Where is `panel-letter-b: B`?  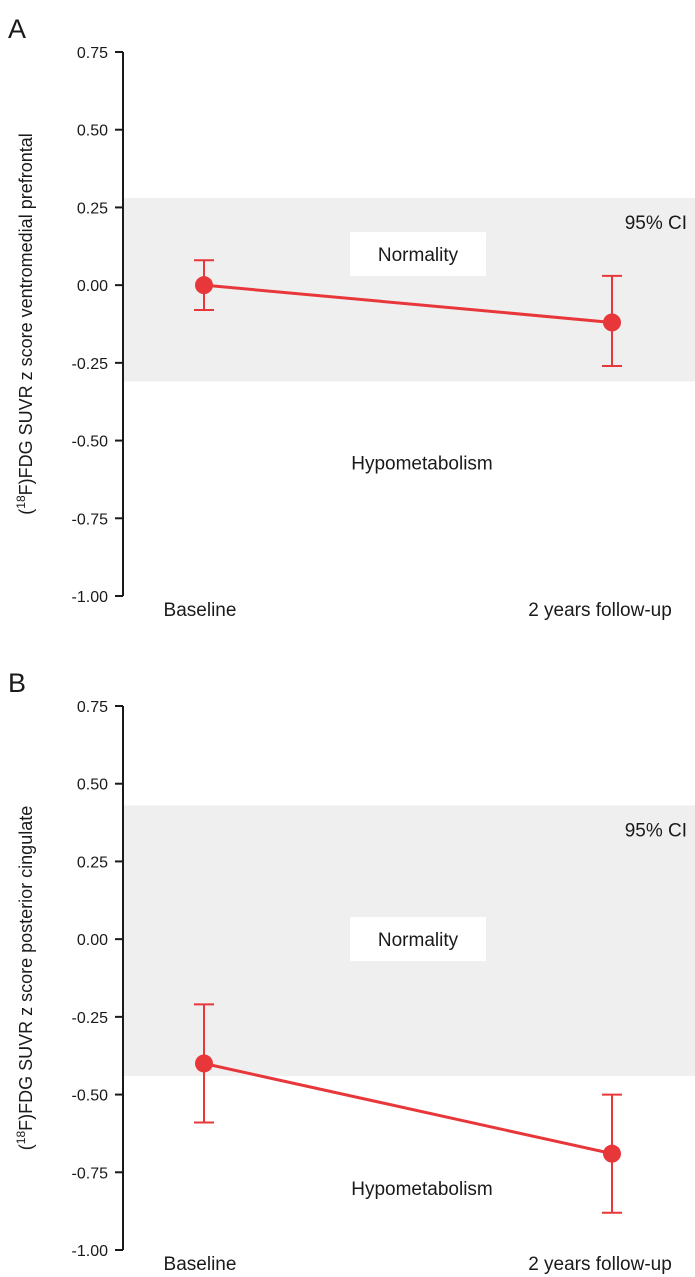
panel-letter-b: B is located at coordinates (17, 683).